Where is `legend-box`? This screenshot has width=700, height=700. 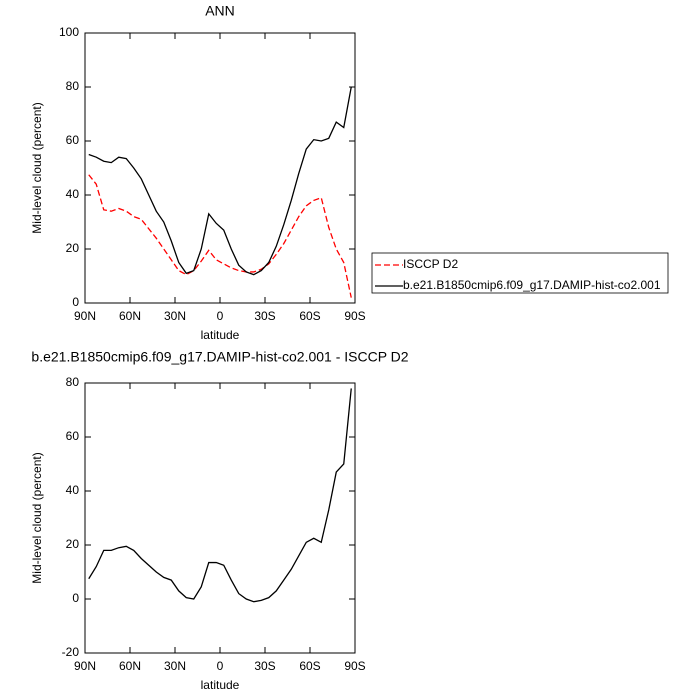
legend-box is located at coordinates (520, 273).